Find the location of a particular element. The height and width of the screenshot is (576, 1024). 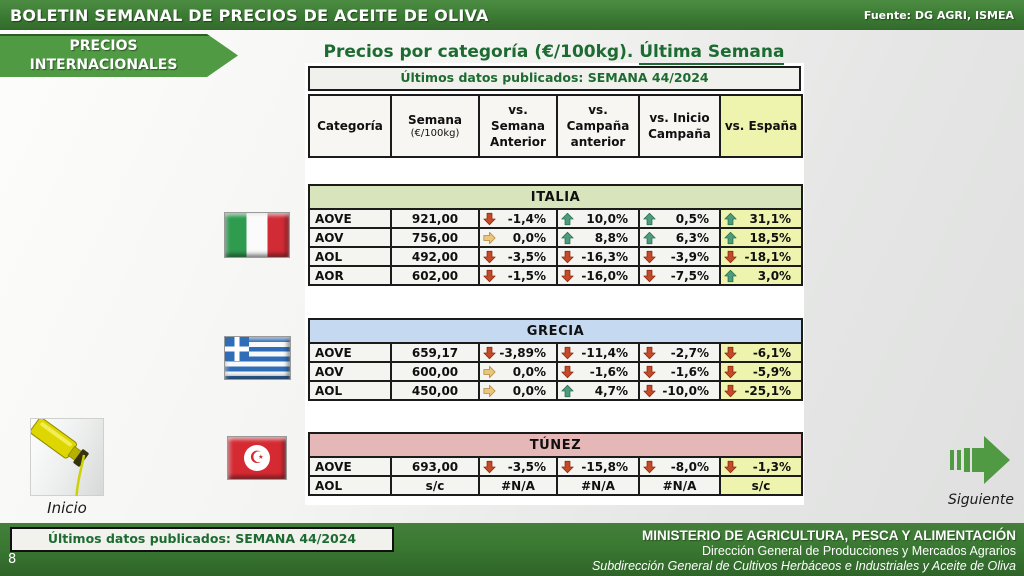

category-cell: AOR is located at coordinates (350, 275).